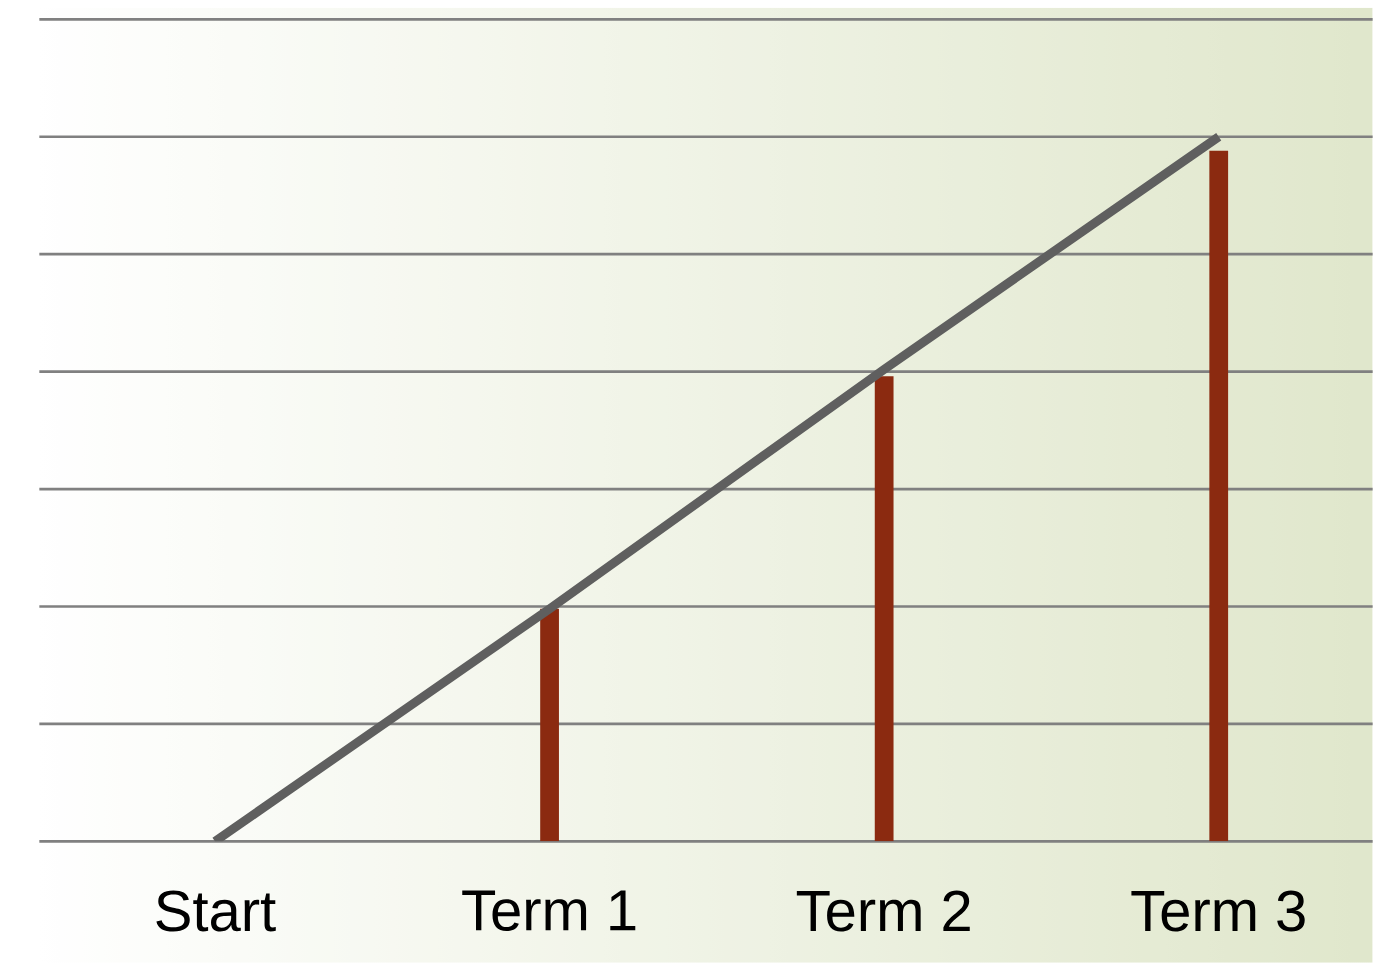 The width and height of the screenshot is (1374, 963). What do you see at coordinates (883, 911) in the screenshot?
I see `x-tick-label: Term 2` at bounding box center [883, 911].